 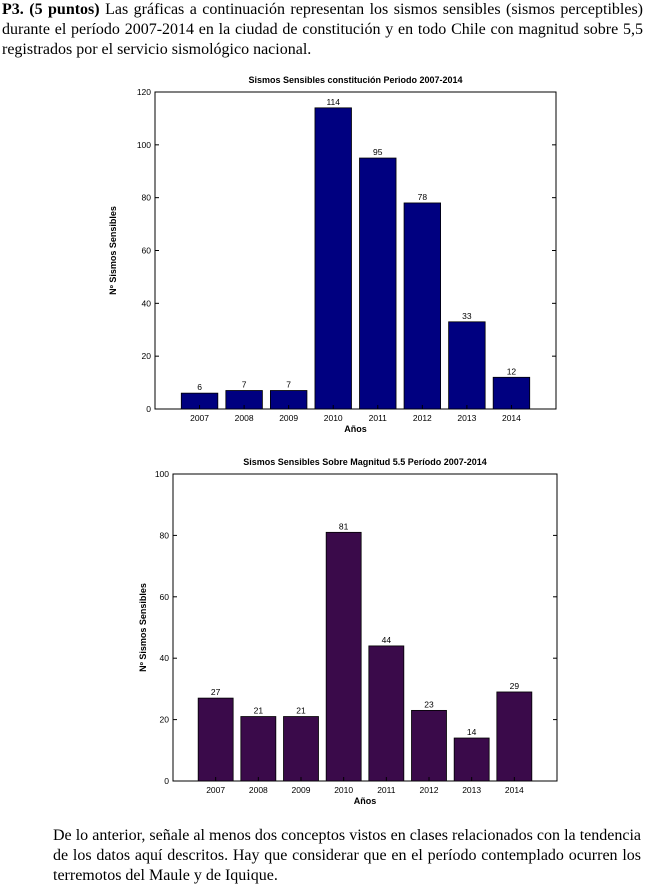 What do you see at coordinates (216, 692) in the screenshot?
I see `data-label-2007: 27` at bounding box center [216, 692].